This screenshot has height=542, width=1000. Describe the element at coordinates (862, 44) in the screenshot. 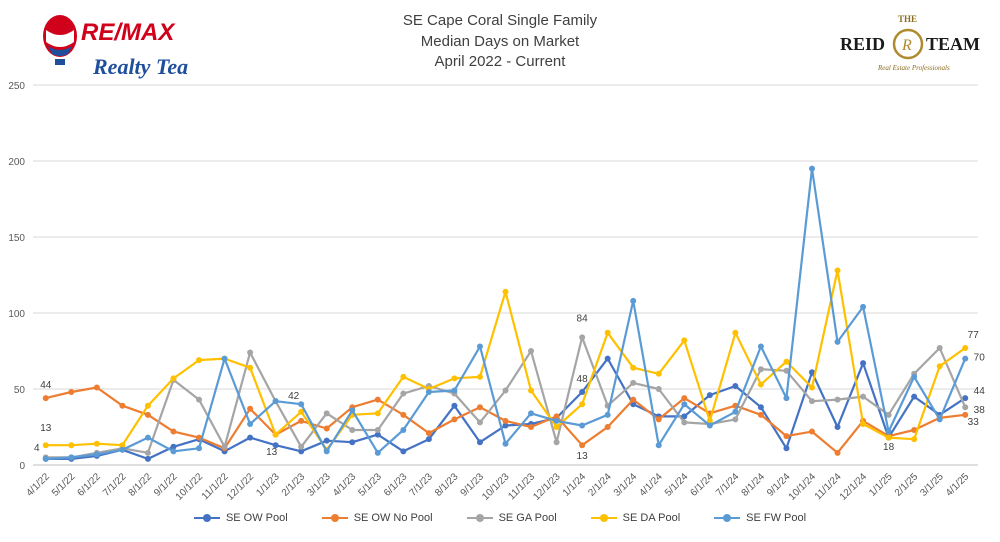

I see `reid-brand: REID` at that location.